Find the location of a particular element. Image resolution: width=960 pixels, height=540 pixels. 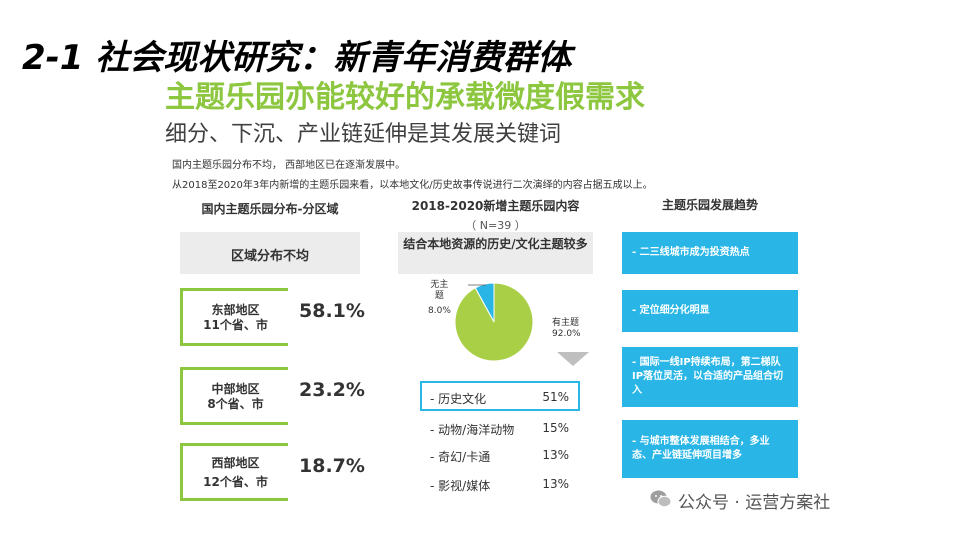

region-east-detail: 11个省、市 is located at coordinates (235, 325).